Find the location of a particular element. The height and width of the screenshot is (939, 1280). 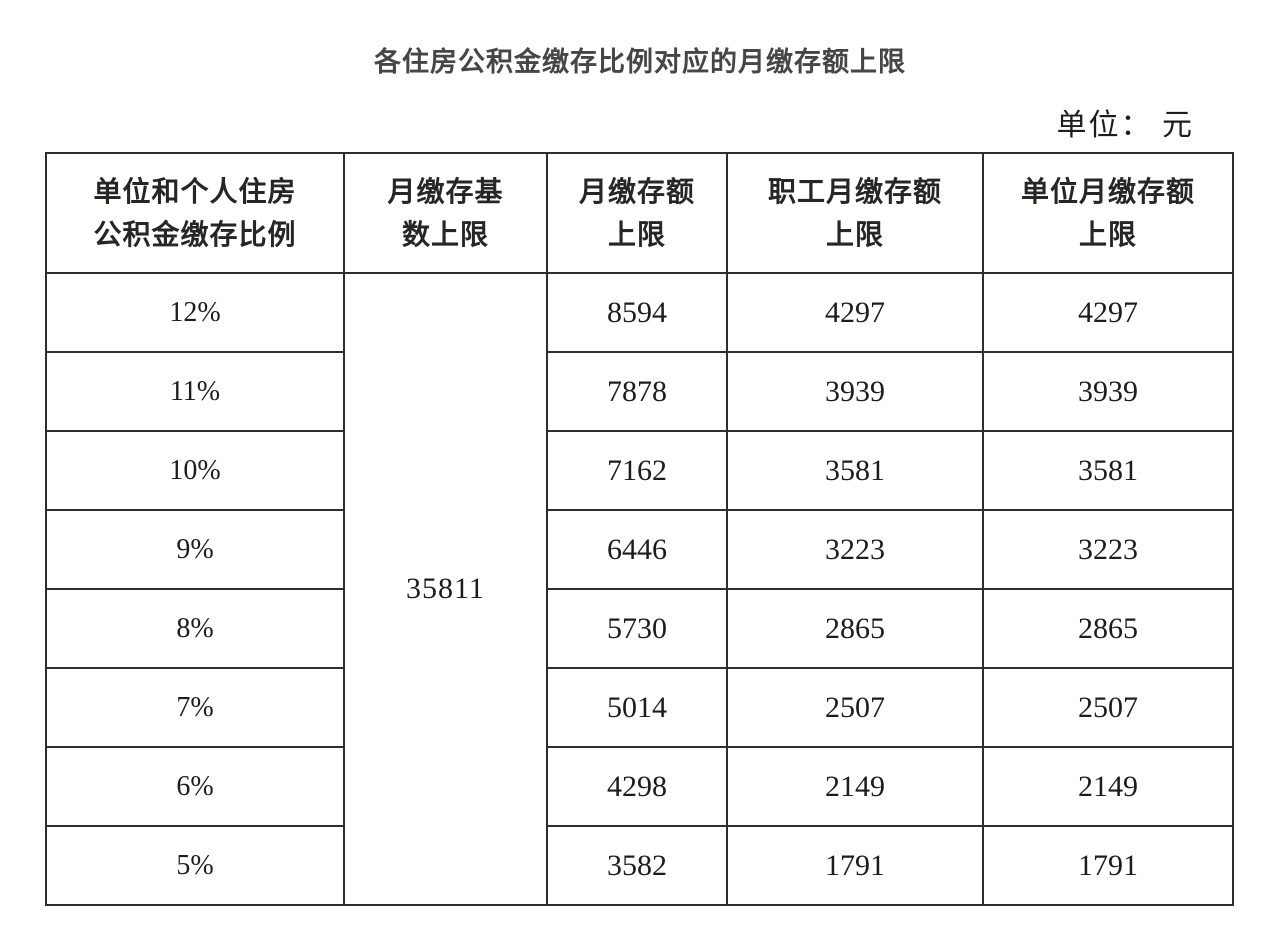

monthly-limit-cell: 7878 is located at coordinates (637, 391).